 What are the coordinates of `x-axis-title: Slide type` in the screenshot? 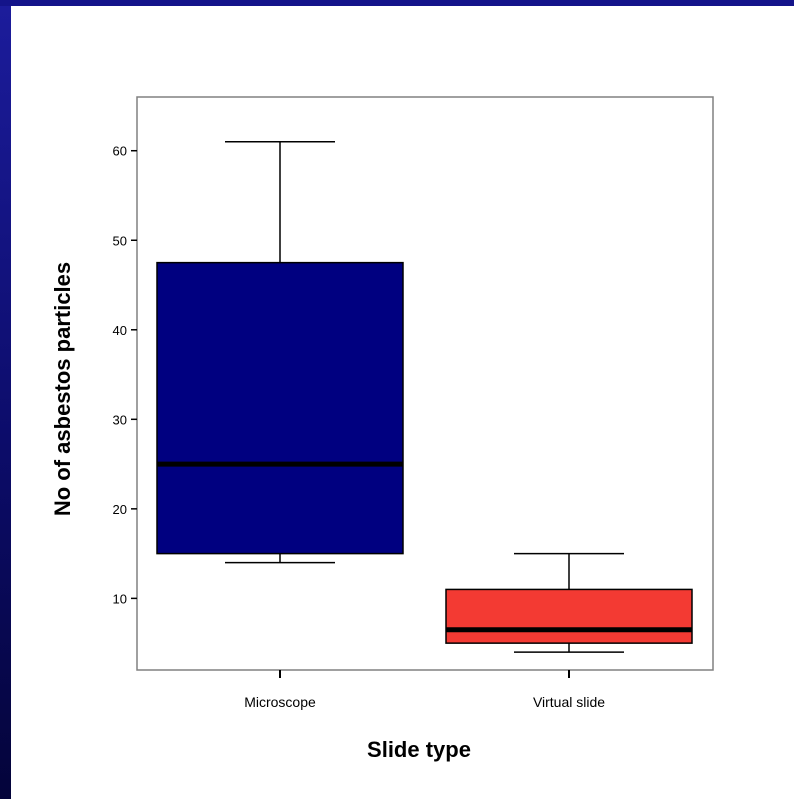 It's located at (419, 749).